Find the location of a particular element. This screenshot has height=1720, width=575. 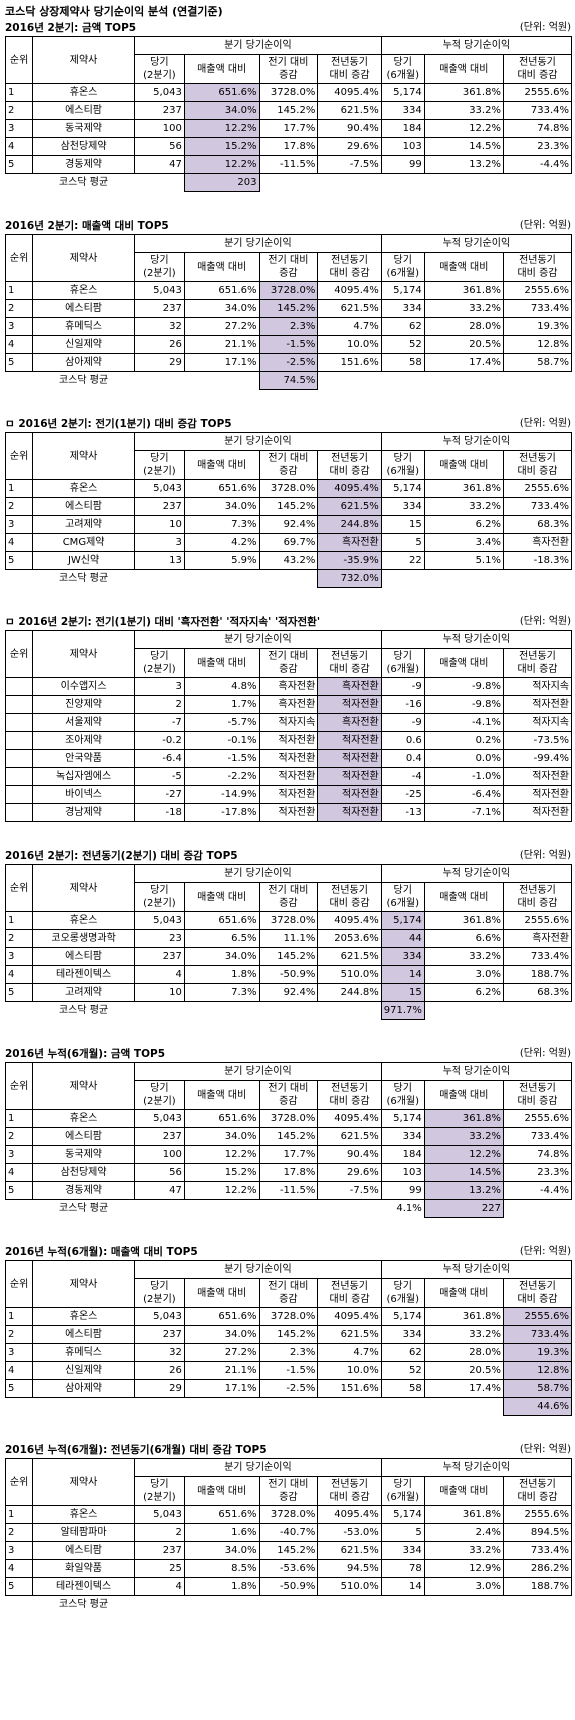

company-cell: 휴온스 is located at coordinates (84, 92).